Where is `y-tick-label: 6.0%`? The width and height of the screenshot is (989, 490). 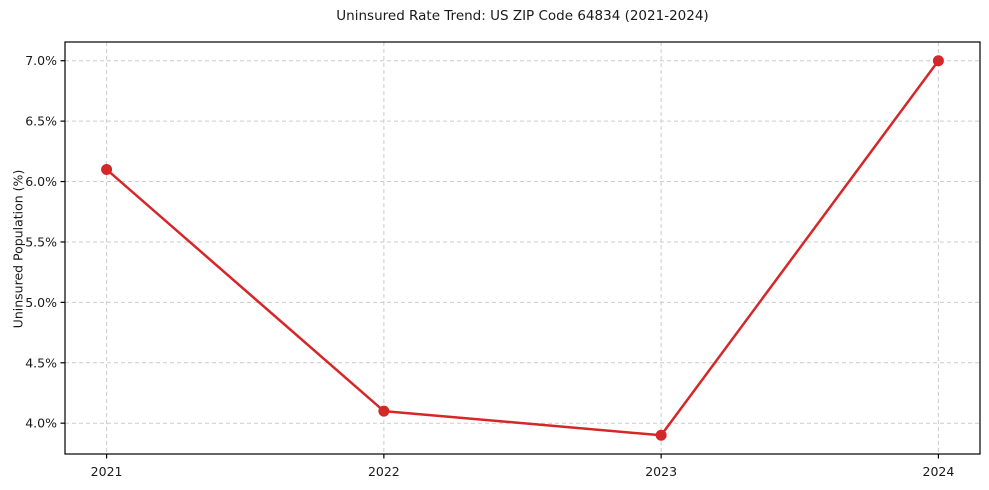 y-tick-label: 6.0% is located at coordinates (41, 181).